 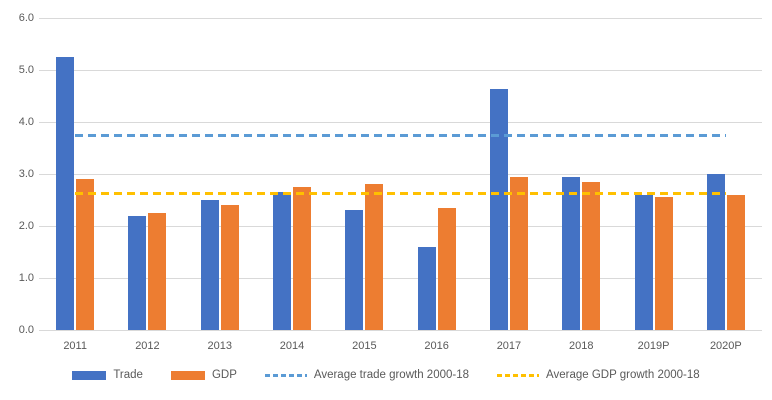 I want to click on bar-gdp-2018, so click(x=591, y=255).